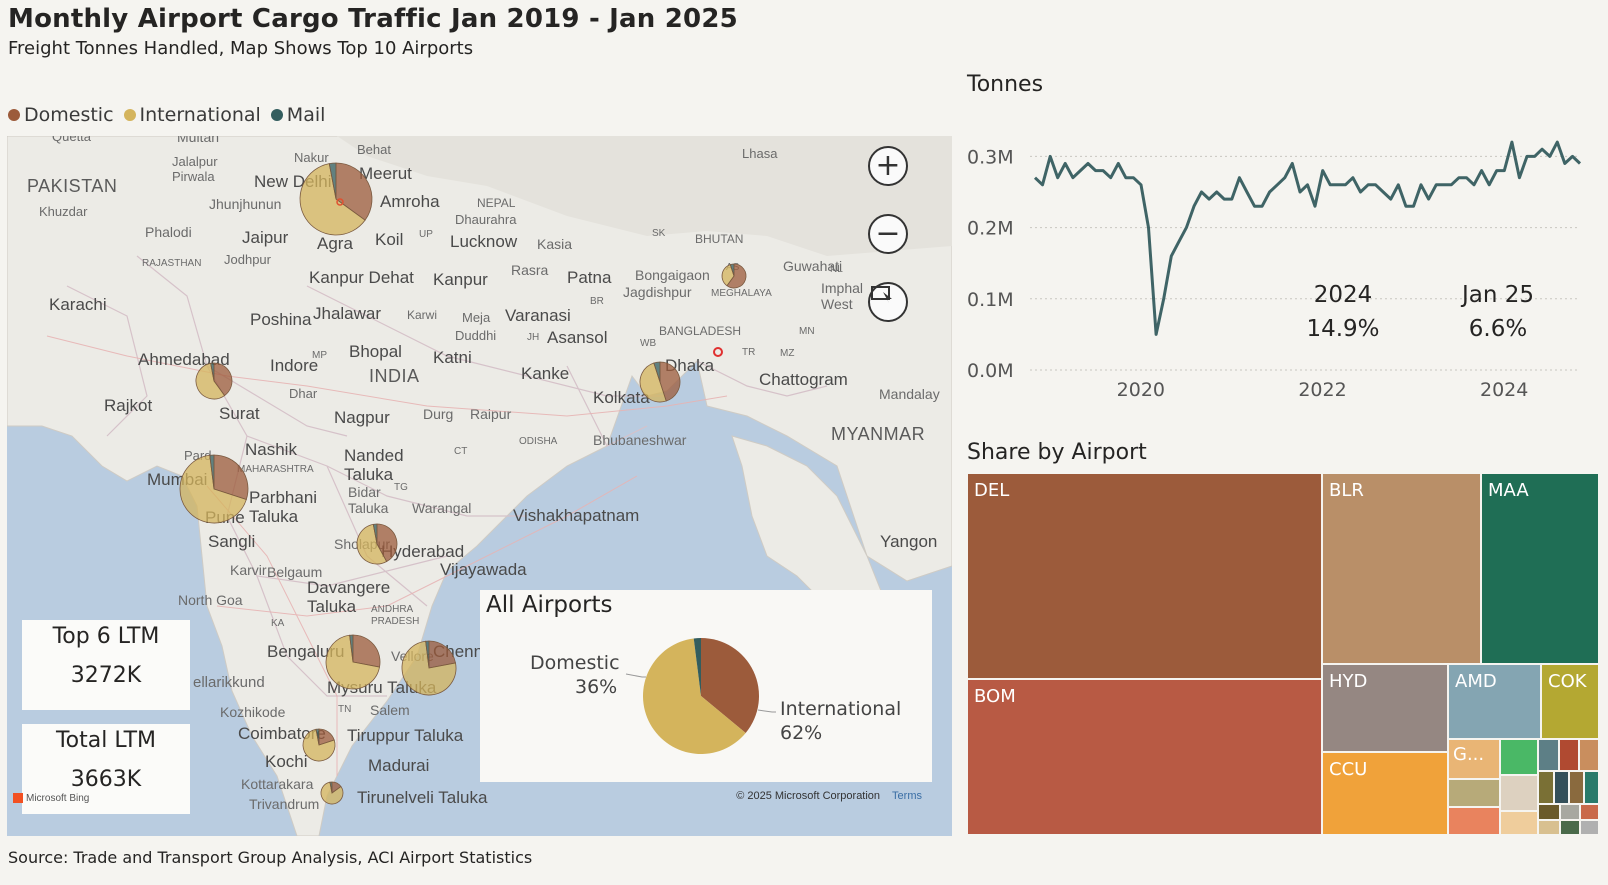 The width and height of the screenshot is (1608, 885). What do you see at coordinates (401, 487) in the screenshot?
I see `label-tg: TG` at bounding box center [401, 487].